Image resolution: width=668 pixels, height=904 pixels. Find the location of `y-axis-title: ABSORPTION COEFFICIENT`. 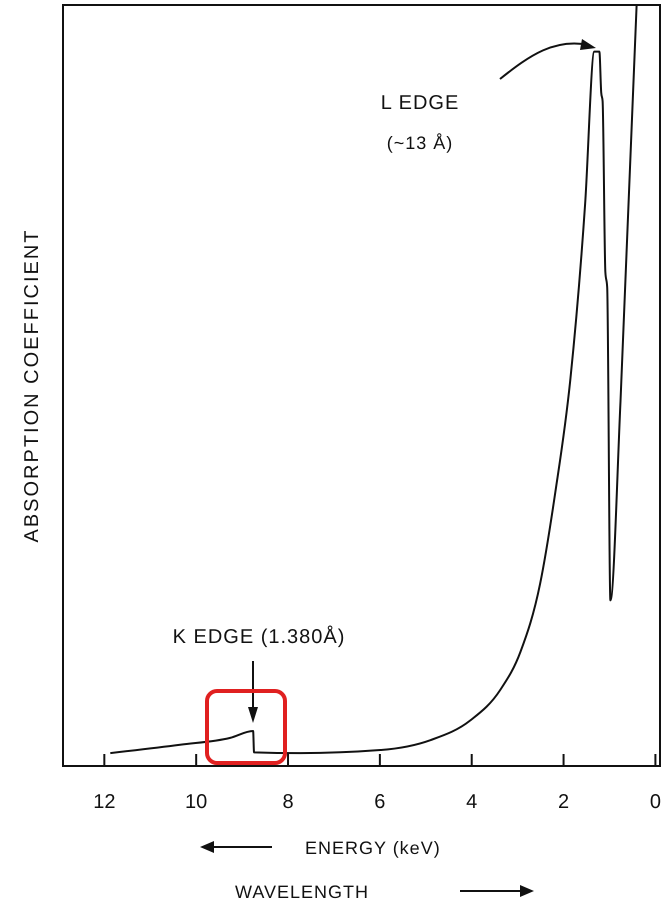

y-axis-title: ABSORPTION COEFFICIENT is located at coordinates (32, 385).